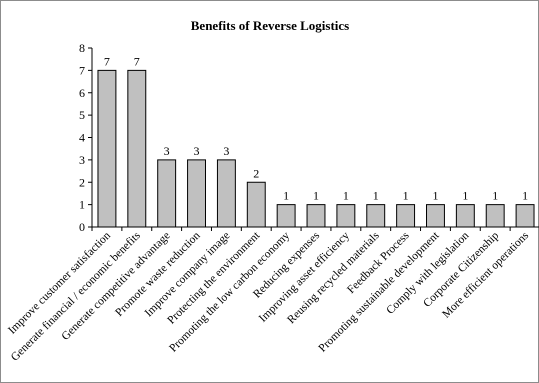 This screenshot has height=383, width=539. What do you see at coordinates (82, 138) in the screenshot?
I see `y-tick-label: 4` at bounding box center [82, 138].